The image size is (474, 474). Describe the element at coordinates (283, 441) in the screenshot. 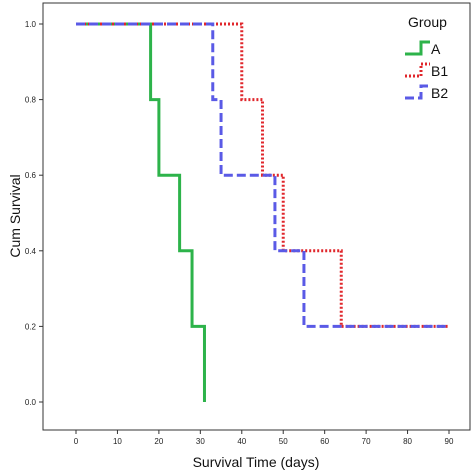

I see `x-tick-label: 50` at that location.